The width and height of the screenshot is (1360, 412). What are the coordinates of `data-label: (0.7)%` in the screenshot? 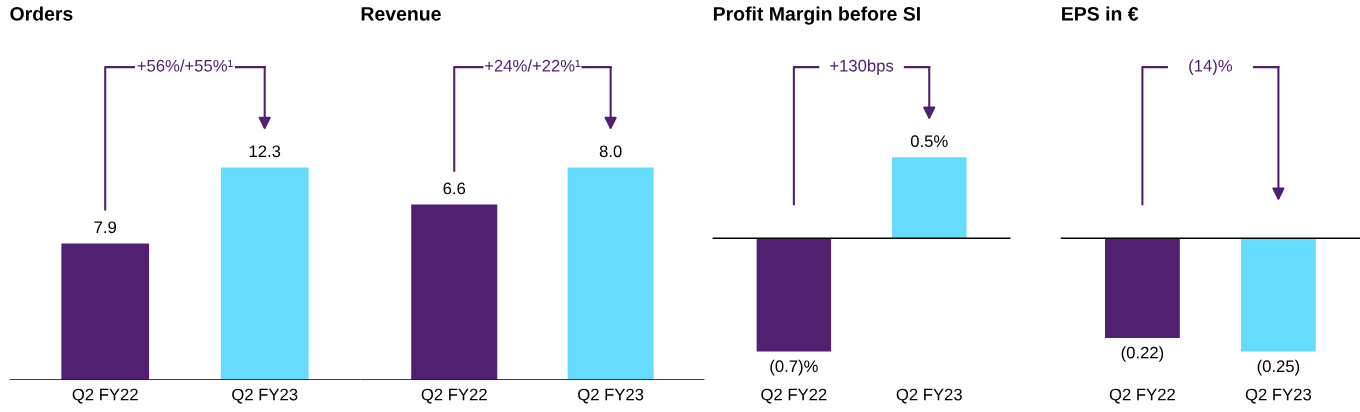 It's located at (794, 367).